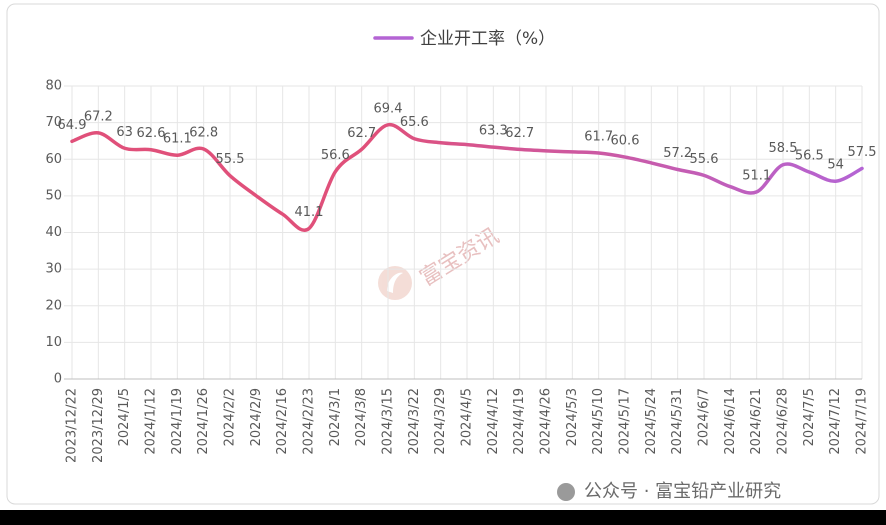  What do you see at coordinates (395, 283) in the screenshot?
I see `watermark-logo` at bounding box center [395, 283].